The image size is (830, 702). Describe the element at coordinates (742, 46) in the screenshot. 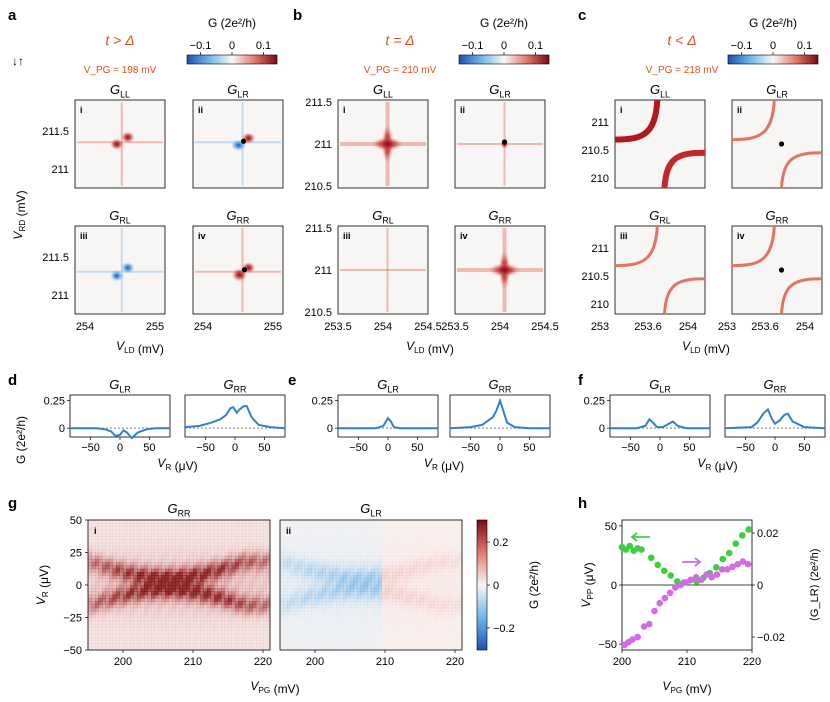

I see `colorbar-tick: −0.1` at that location.